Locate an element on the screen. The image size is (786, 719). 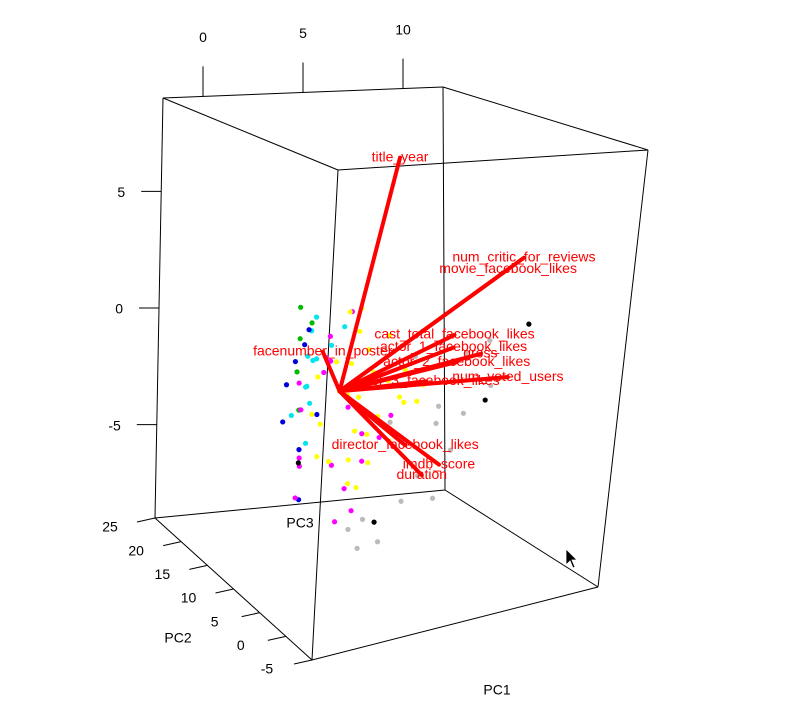
y-tick-label: 0 is located at coordinates (241, 645).